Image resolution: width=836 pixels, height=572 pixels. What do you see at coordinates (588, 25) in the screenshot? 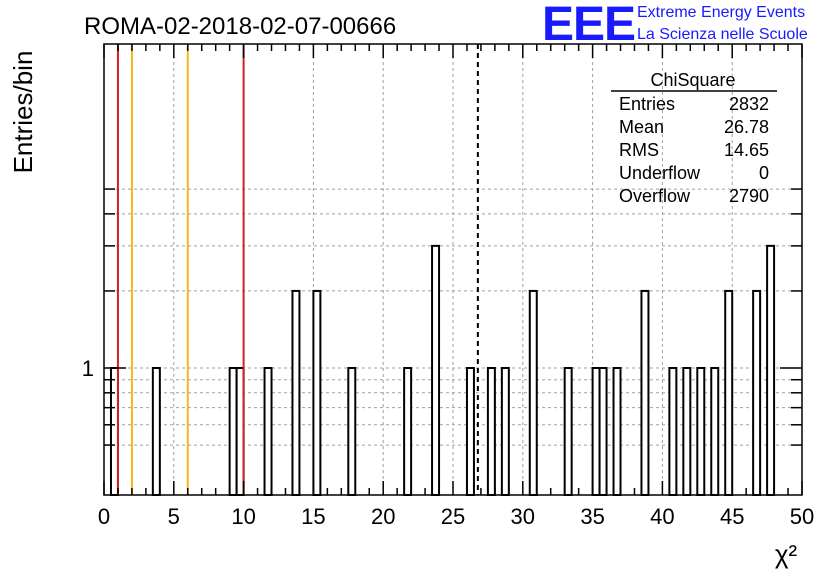
I see `logo-mark: EEE` at bounding box center [588, 25].